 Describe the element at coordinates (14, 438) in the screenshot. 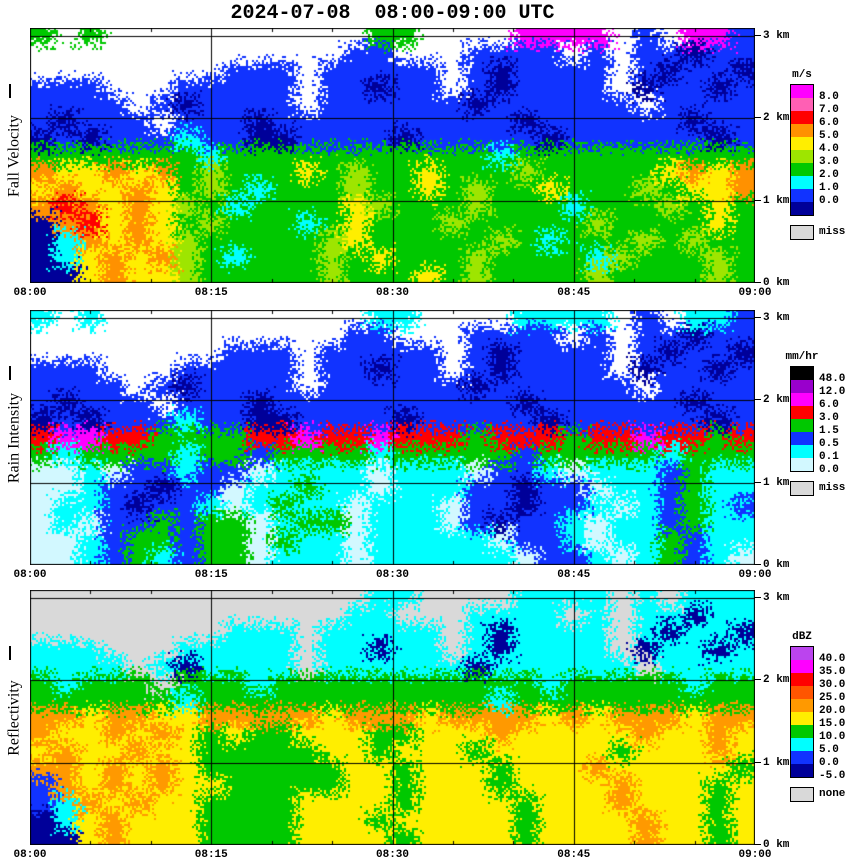

I see `y-axis-label-rain-intensity: Rain Intensity` at that location.